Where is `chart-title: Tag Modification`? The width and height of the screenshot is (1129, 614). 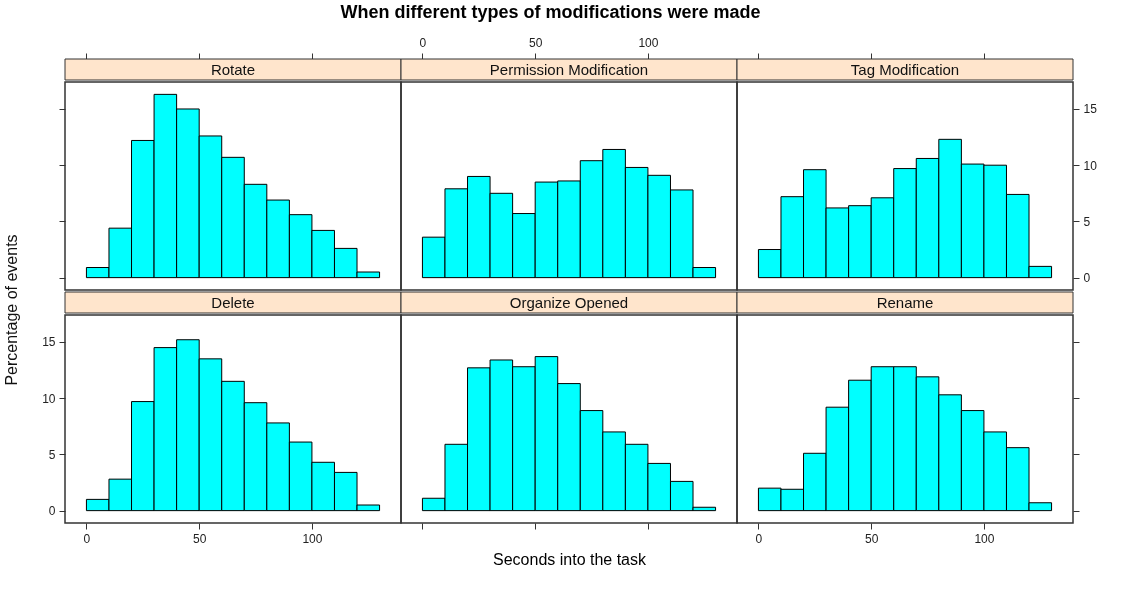 chart-title: Tag Modification is located at coordinates (905, 69).